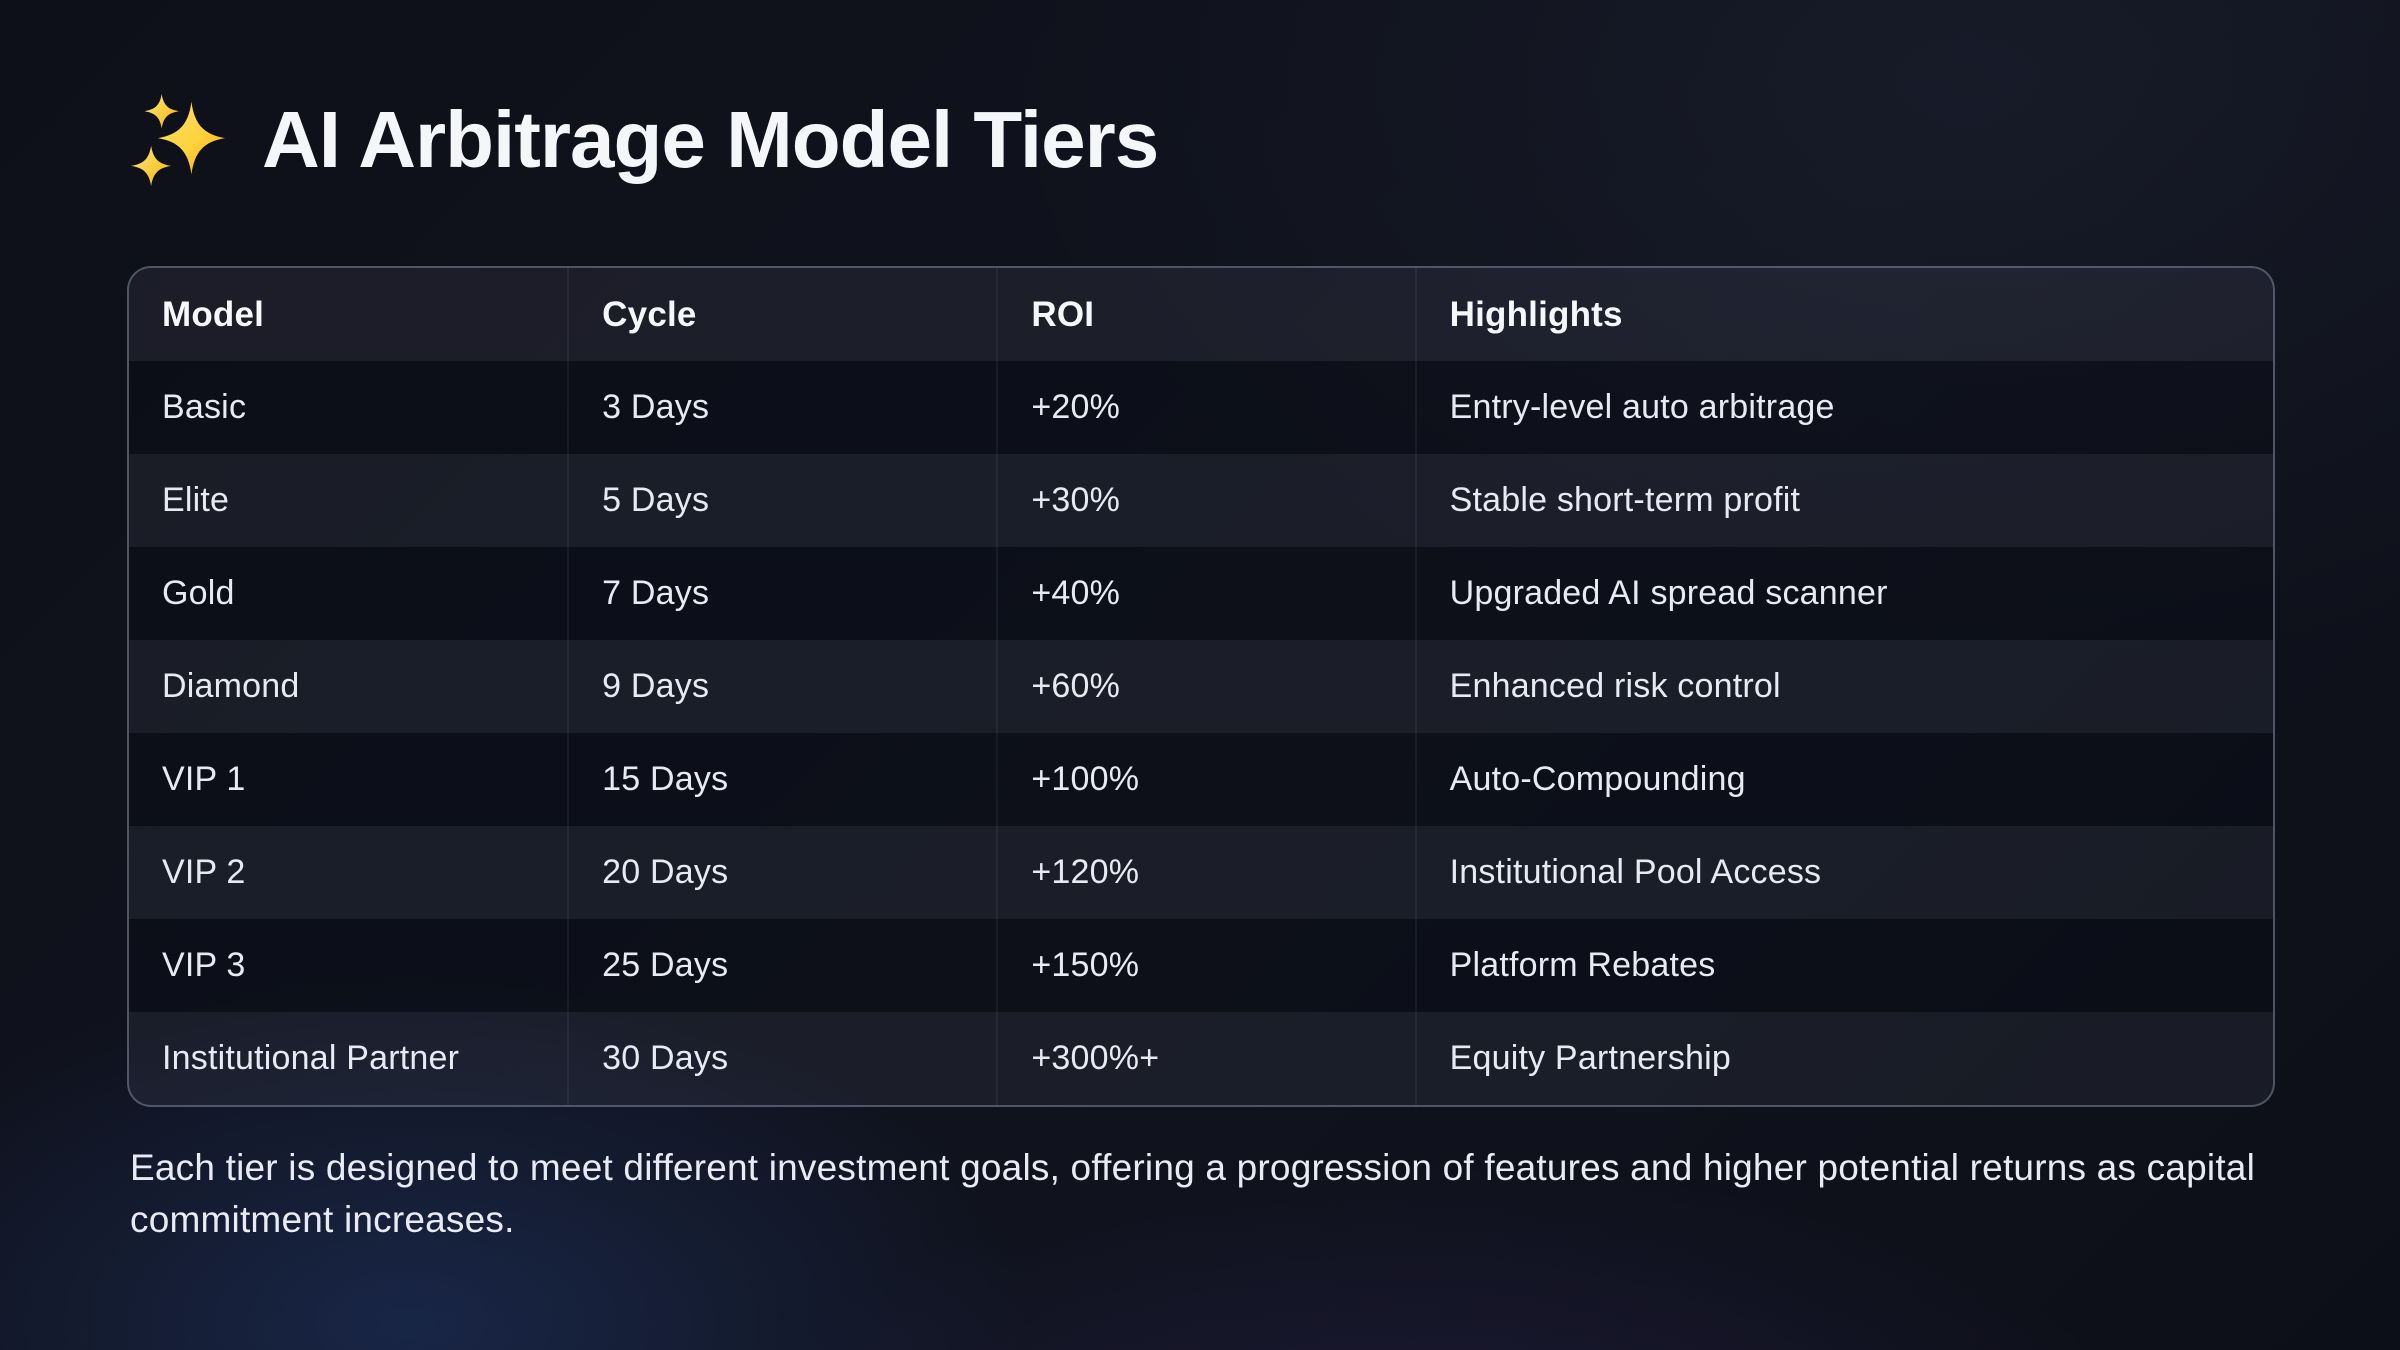 The image size is (2400, 1350). Describe the element at coordinates (781, 686) in the screenshot. I see `cell-cycle: 9 Days` at that location.